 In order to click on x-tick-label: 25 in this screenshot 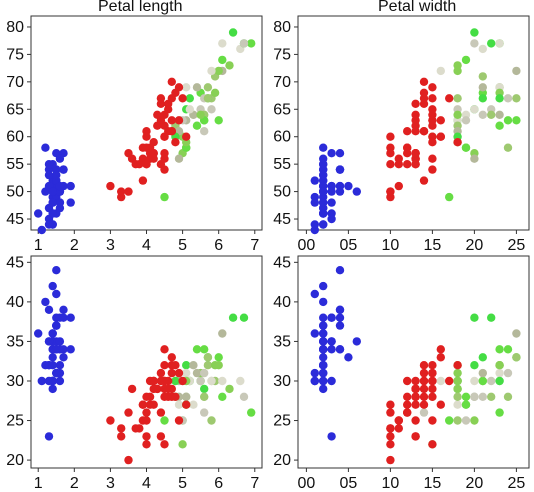, I will do `click(517, 483)`.